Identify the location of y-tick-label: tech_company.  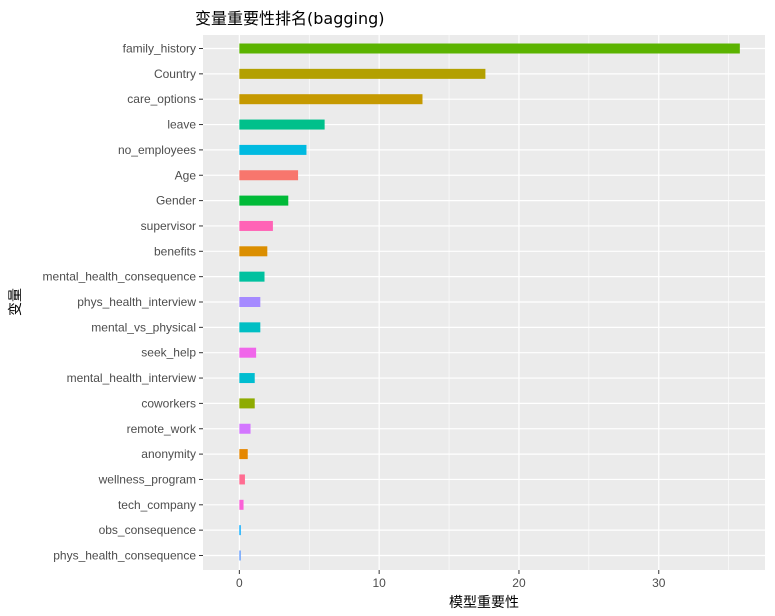
(157, 505).